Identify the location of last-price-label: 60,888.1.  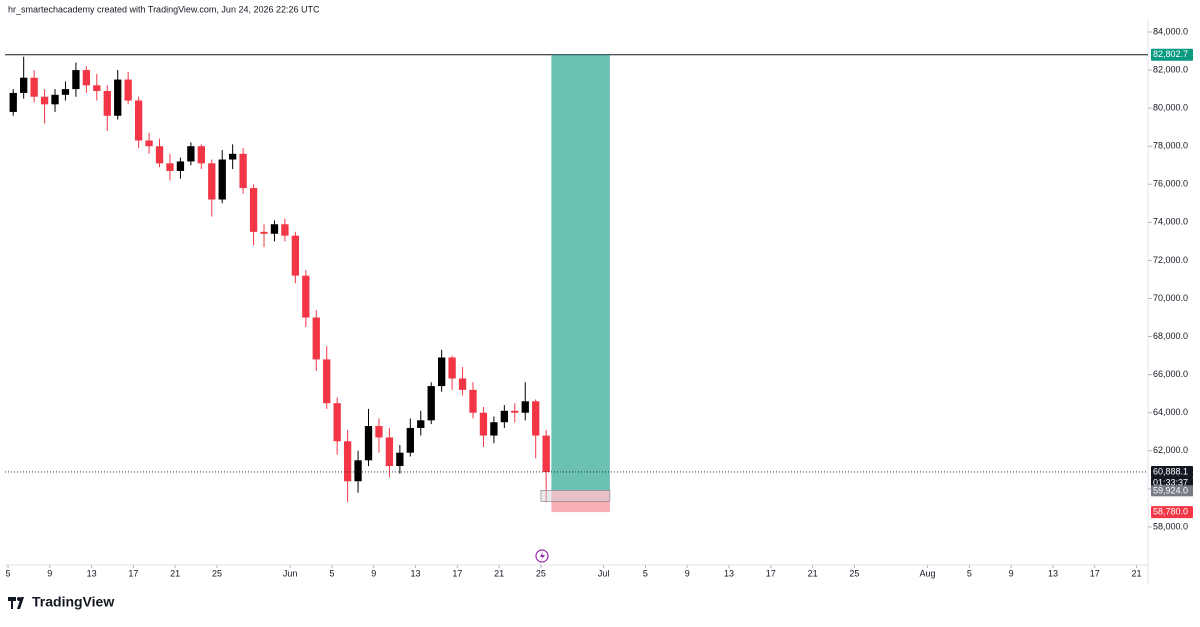
(1170, 471).